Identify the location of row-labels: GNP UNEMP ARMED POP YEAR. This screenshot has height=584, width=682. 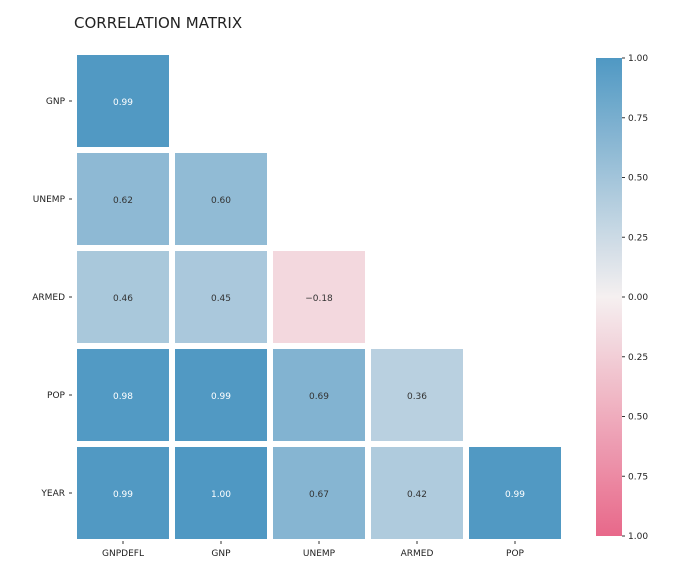
(52, 298).